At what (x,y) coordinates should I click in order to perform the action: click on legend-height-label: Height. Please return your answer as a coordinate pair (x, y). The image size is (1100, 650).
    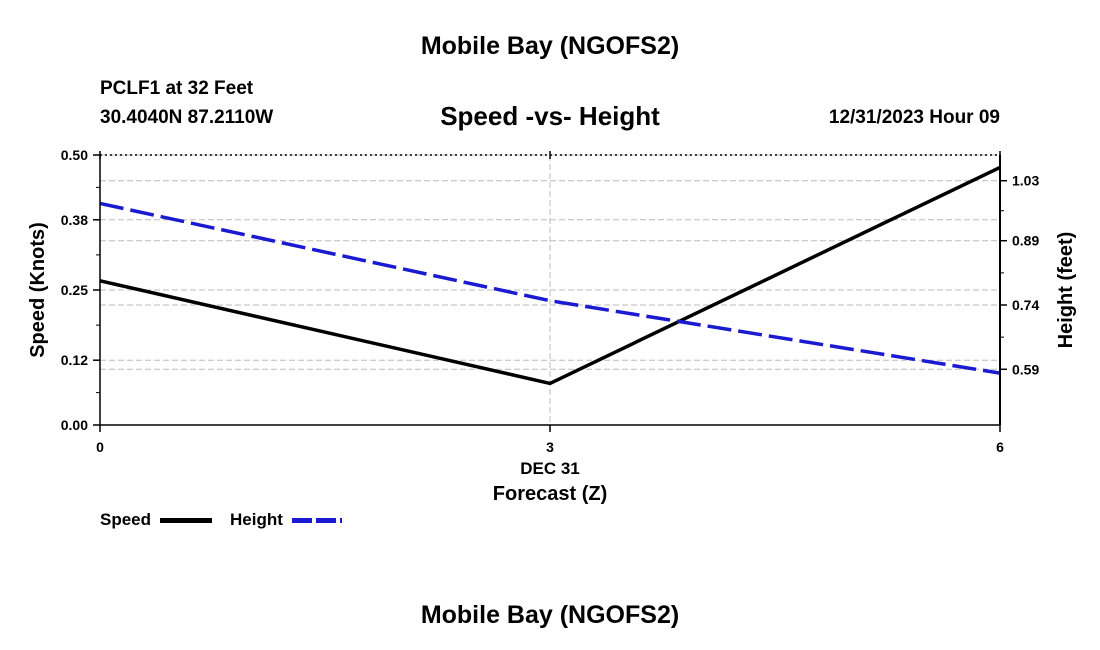
    Looking at the image, I should click on (256, 519).